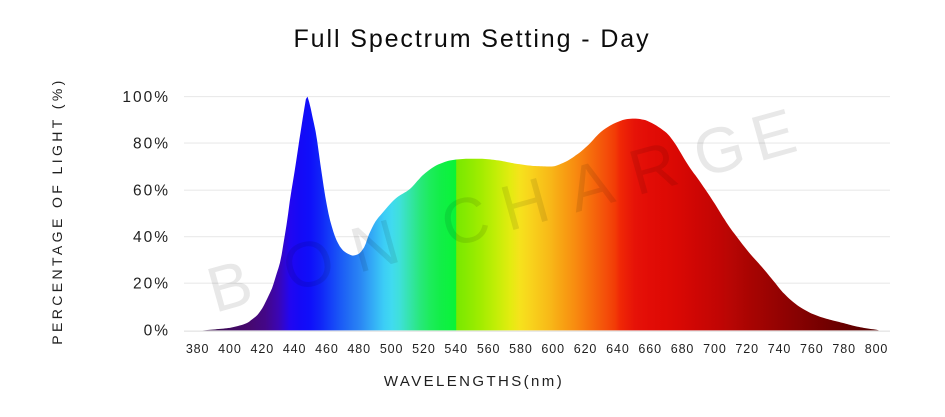  Describe the element at coordinates (618, 349) in the screenshot. I see `svg-text: 640` at that location.